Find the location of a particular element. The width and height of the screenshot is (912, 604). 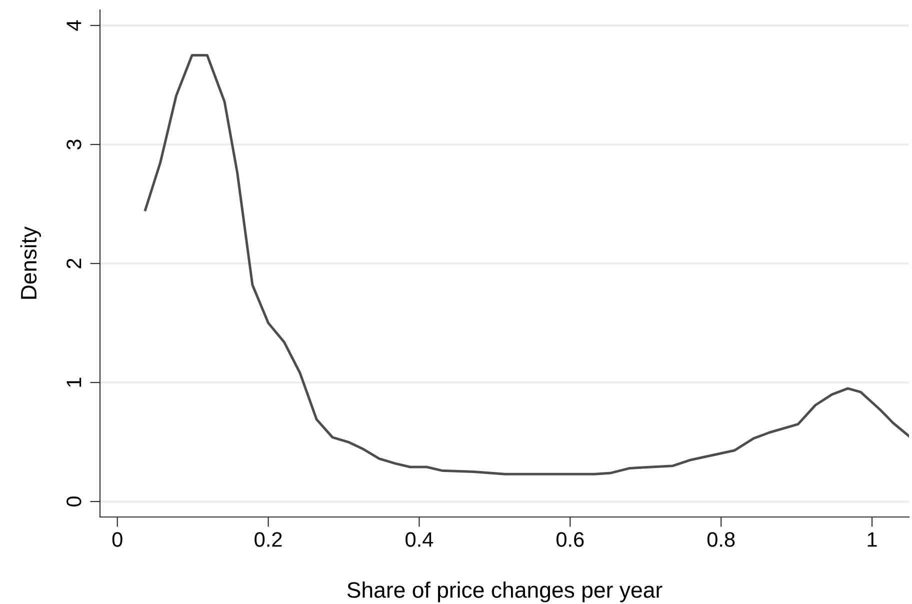

x-tick-label: 0.4 is located at coordinates (420, 539).